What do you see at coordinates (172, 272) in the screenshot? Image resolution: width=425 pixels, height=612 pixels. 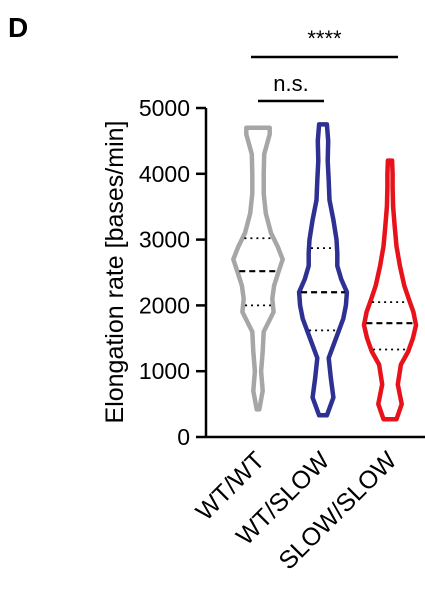 I see `y-ticks: 0 1000 2000 3000 4000 5000` at bounding box center [172, 272].